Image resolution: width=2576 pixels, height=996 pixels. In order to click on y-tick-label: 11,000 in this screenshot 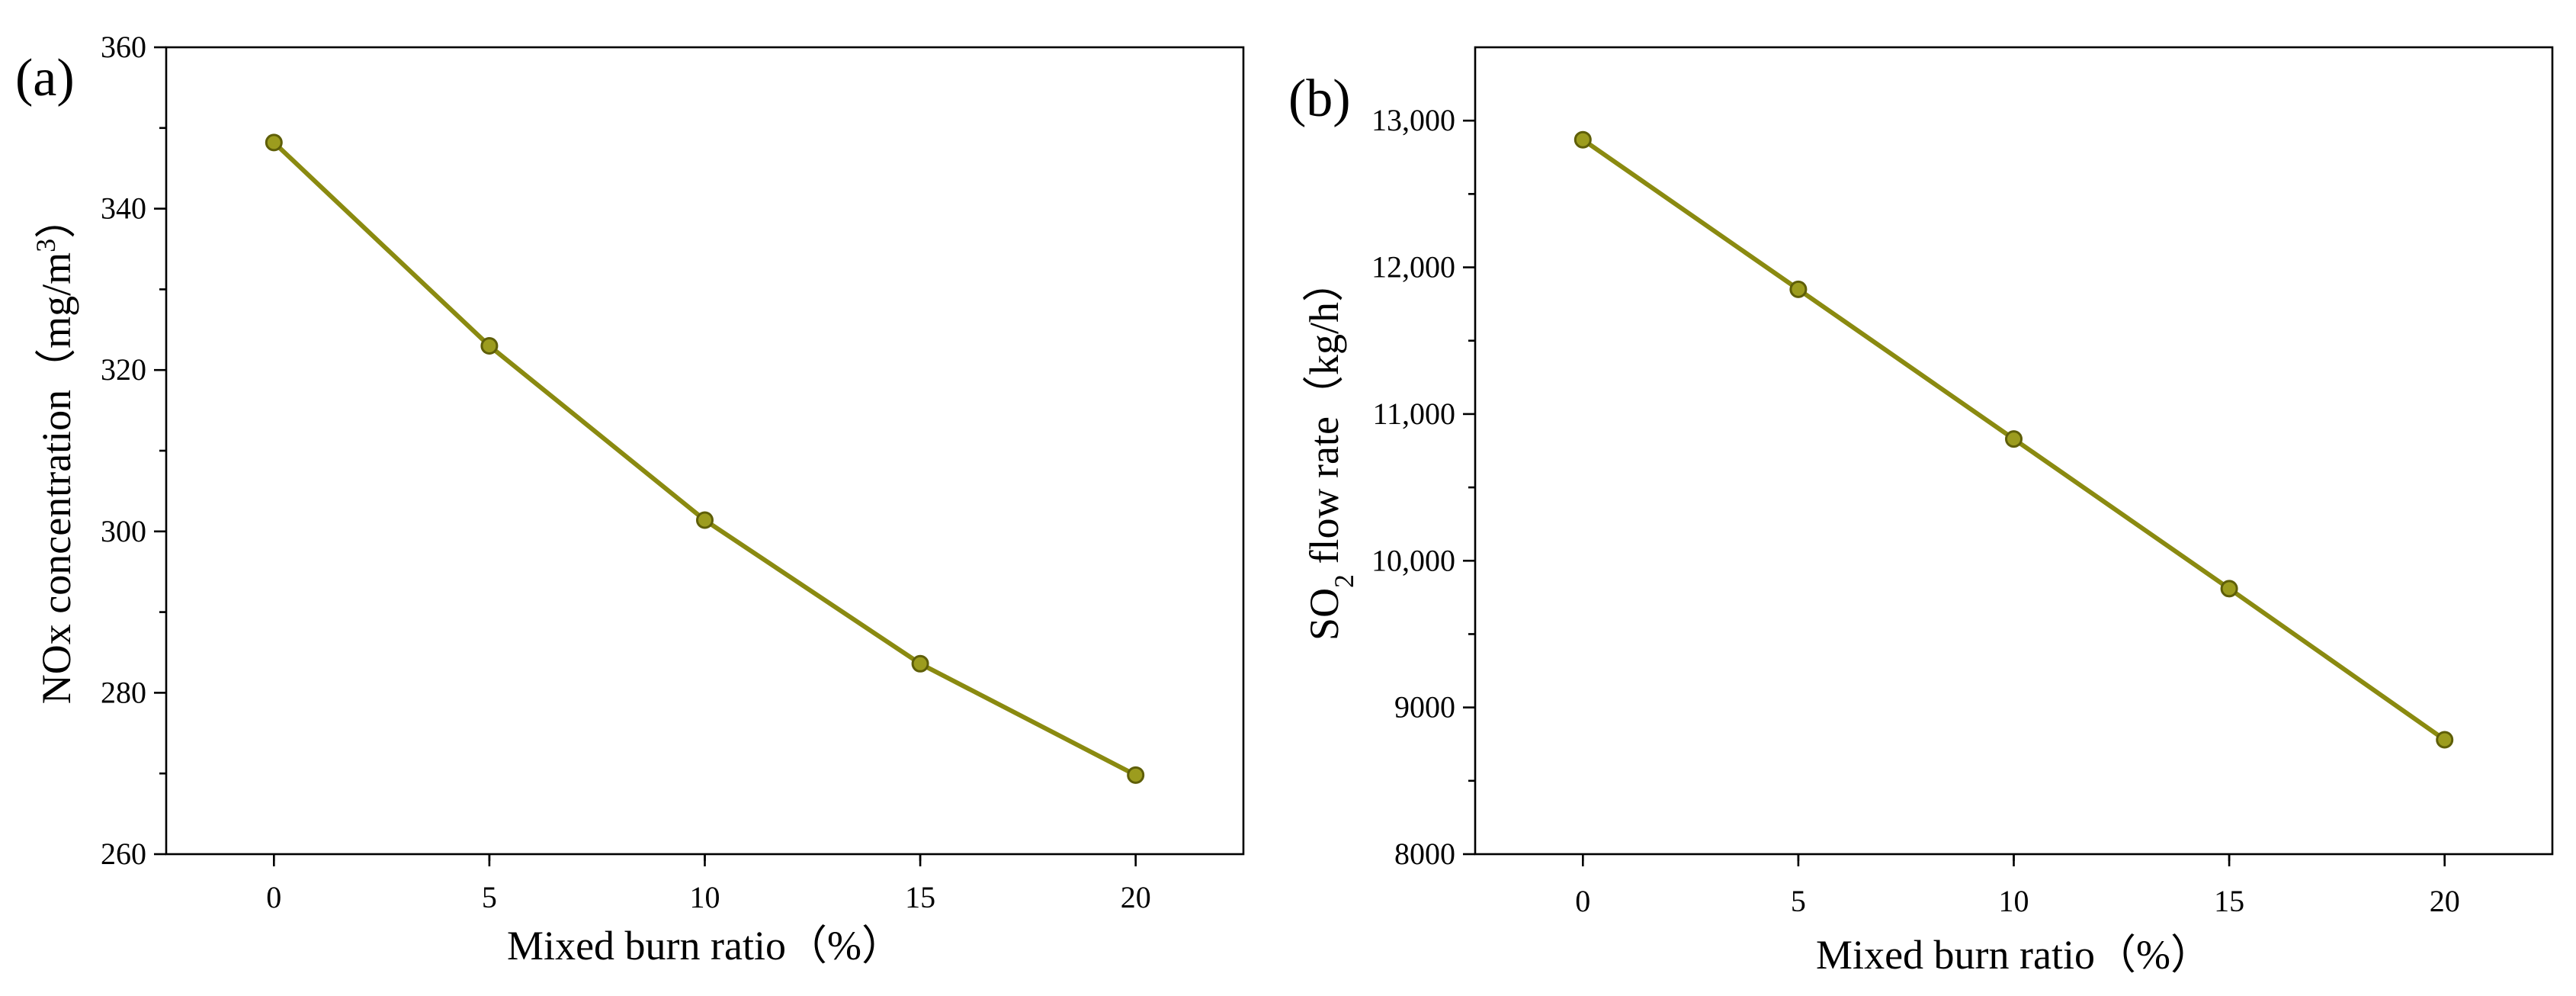, I will do `click(1413, 414)`.